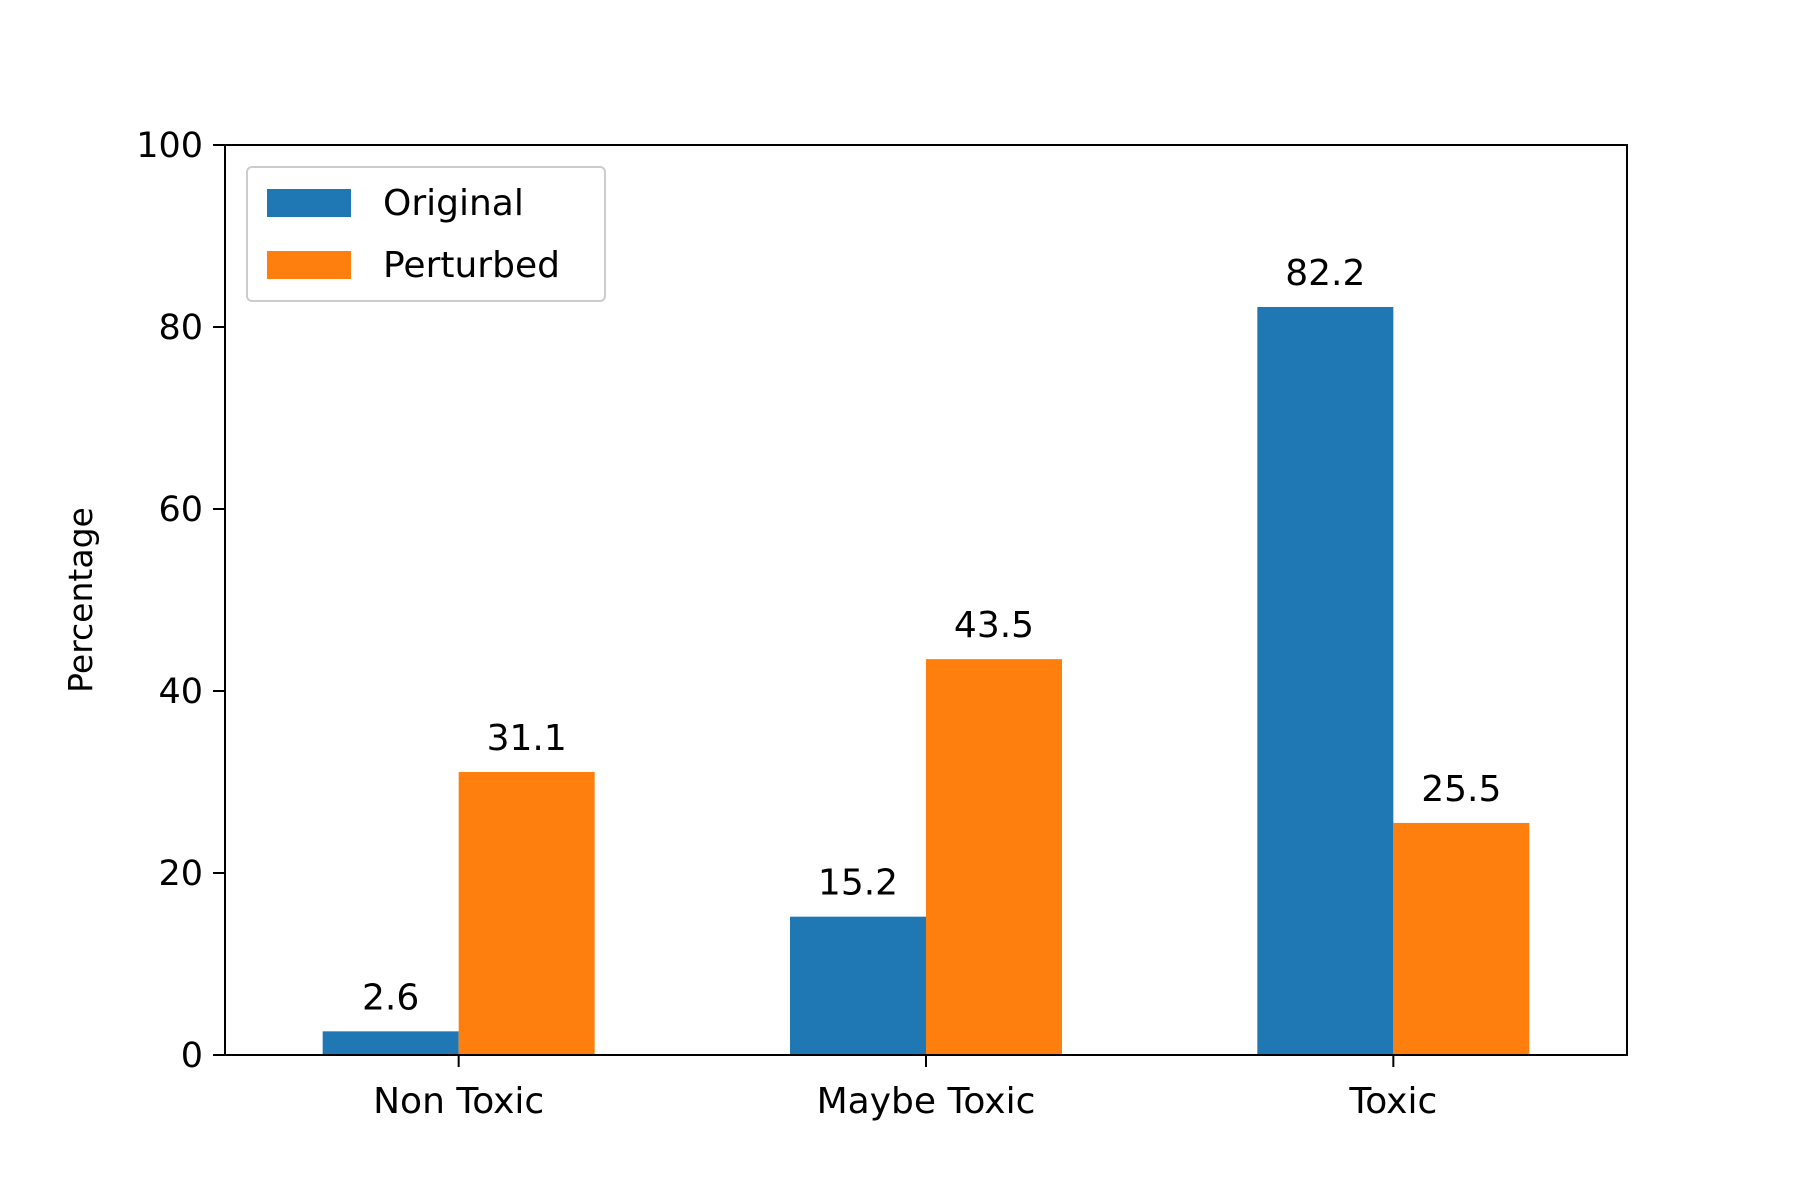 The image size is (1800, 1200). Describe the element at coordinates (858, 883) in the screenshot. I see `data-label-original-1: 15.2` at that location.